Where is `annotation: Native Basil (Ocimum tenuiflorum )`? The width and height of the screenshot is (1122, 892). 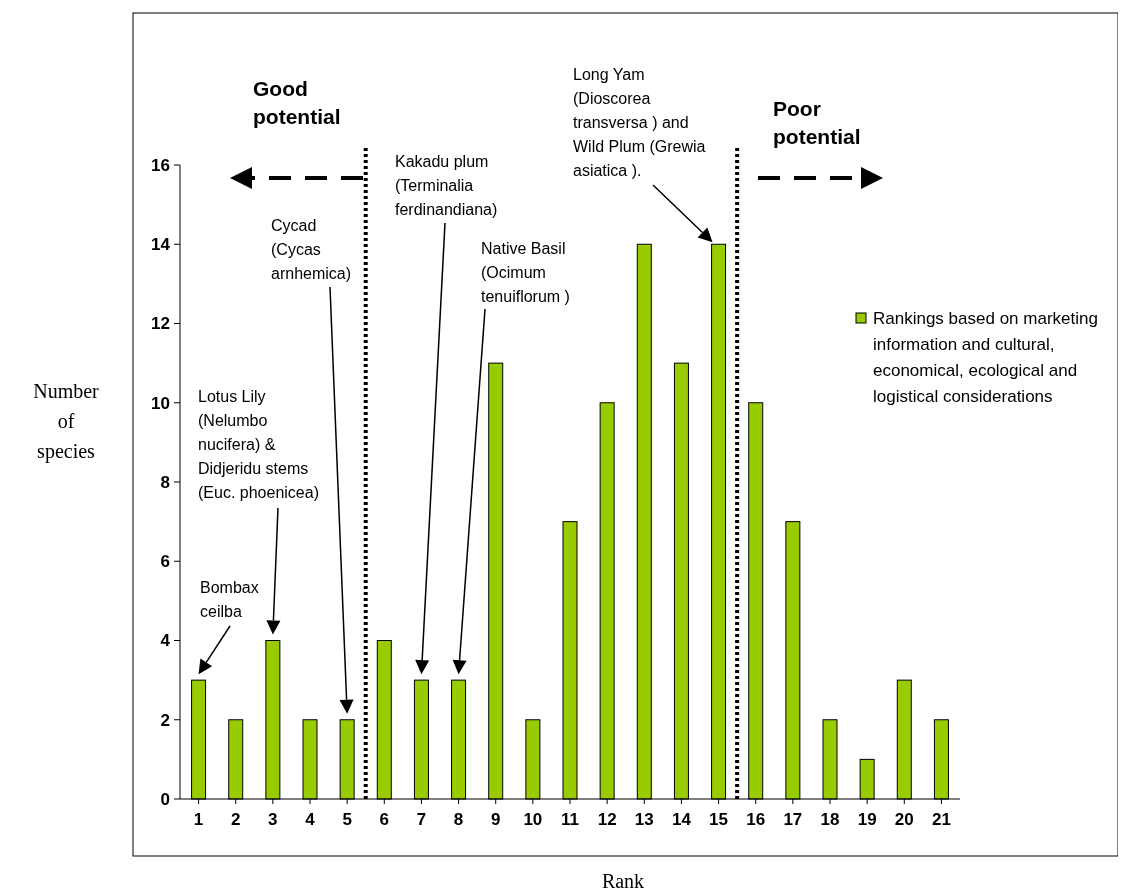
annotation: Native Basil (Ocimum tenuiflorum ) is located at coordinates (525, 272).